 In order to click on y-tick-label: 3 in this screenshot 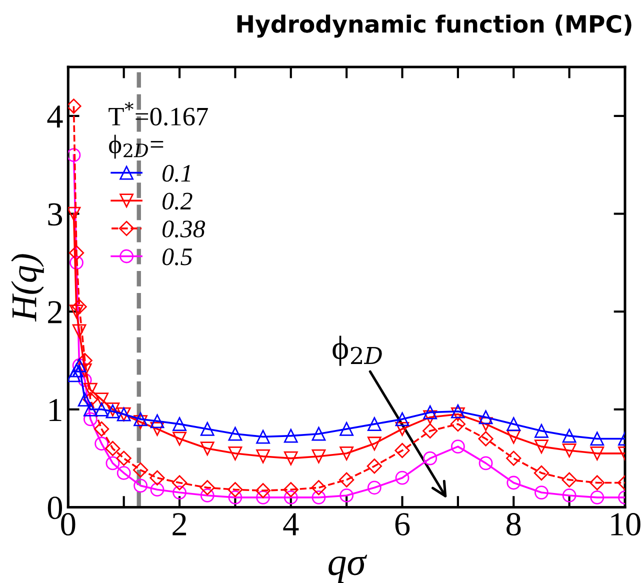, I will do `click(55, 214)`.